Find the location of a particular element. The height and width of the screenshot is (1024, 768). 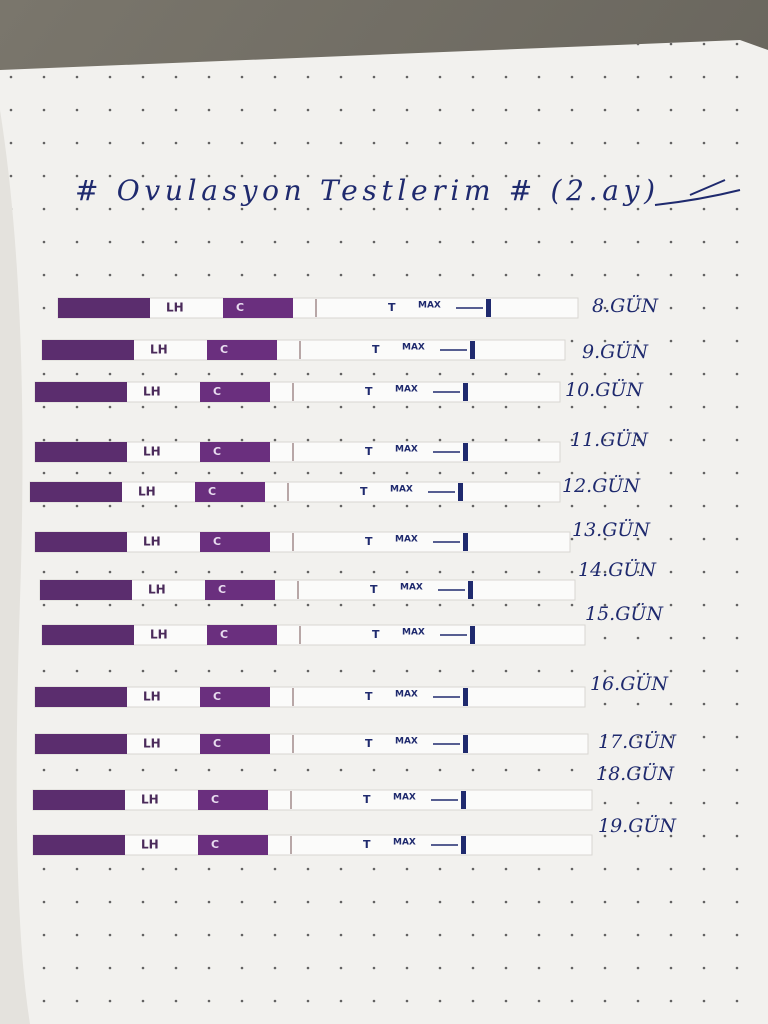

page-edge-shadow is located at coordinates (15, 567).